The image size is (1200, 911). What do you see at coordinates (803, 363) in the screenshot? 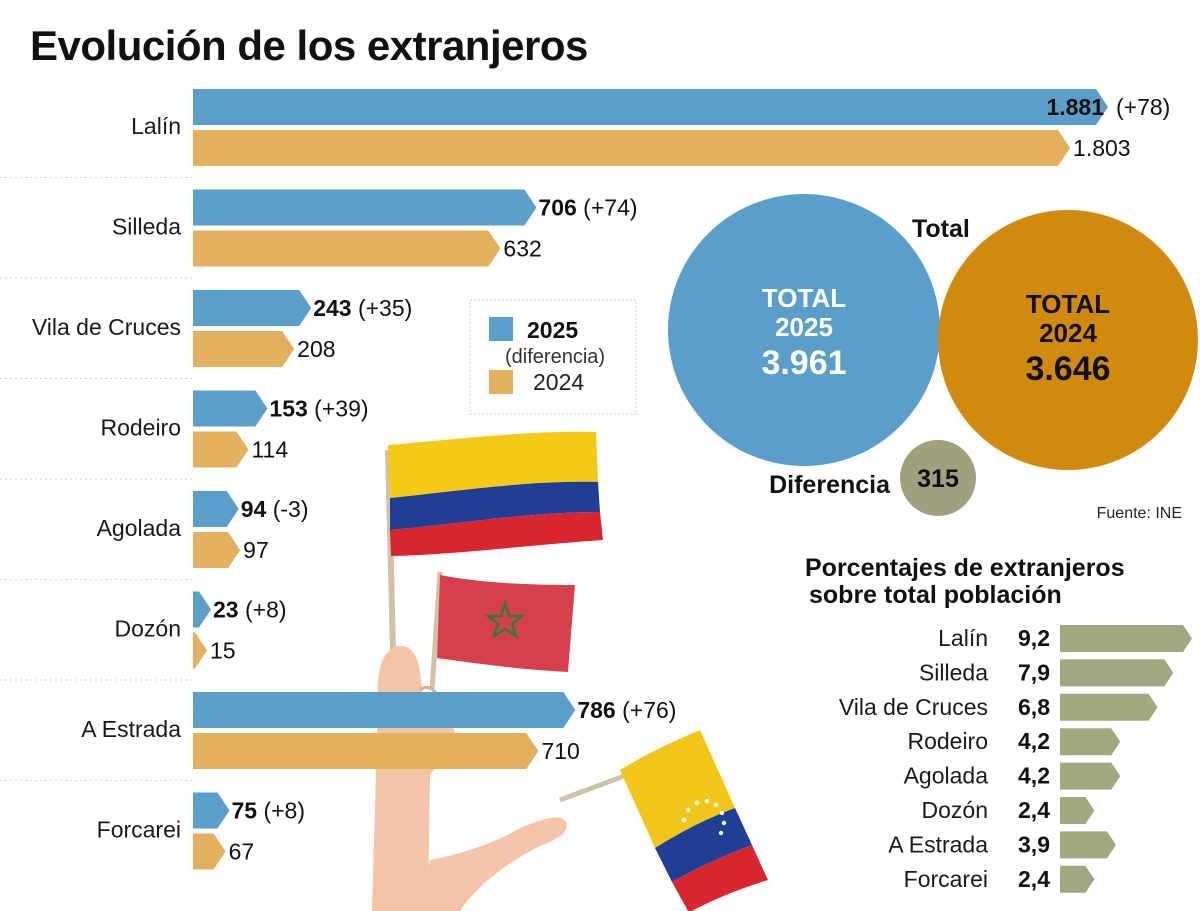
I see `total-2025-value: 3.961` at bounding box center [803, 363].